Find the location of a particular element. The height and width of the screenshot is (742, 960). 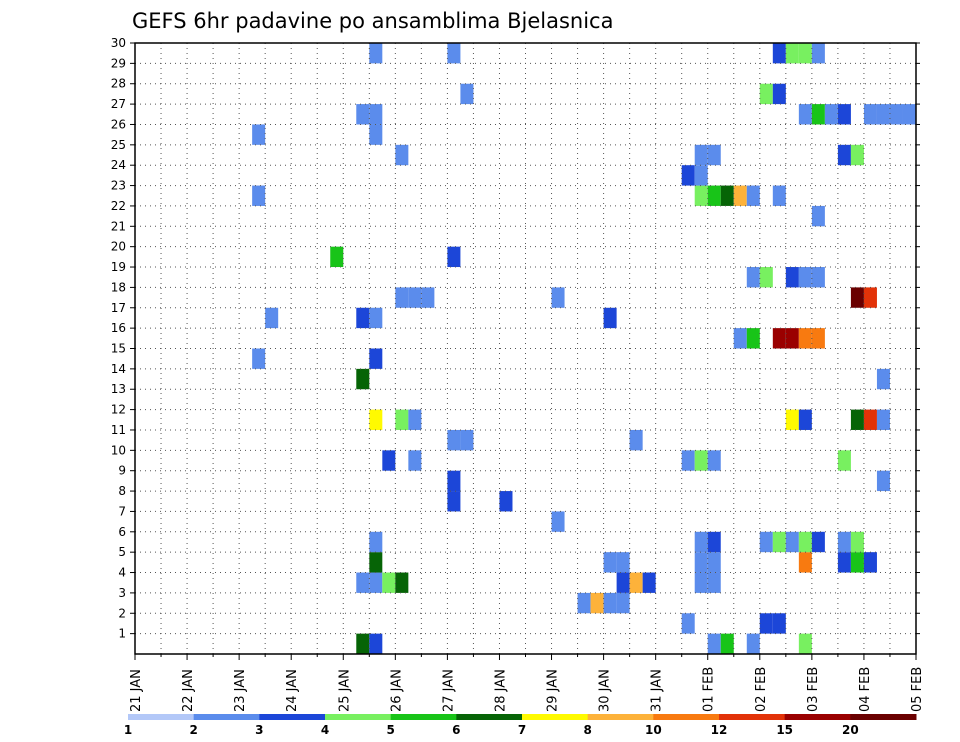

x-tick-label: 04 FEB is located at coordinates (865, 689).